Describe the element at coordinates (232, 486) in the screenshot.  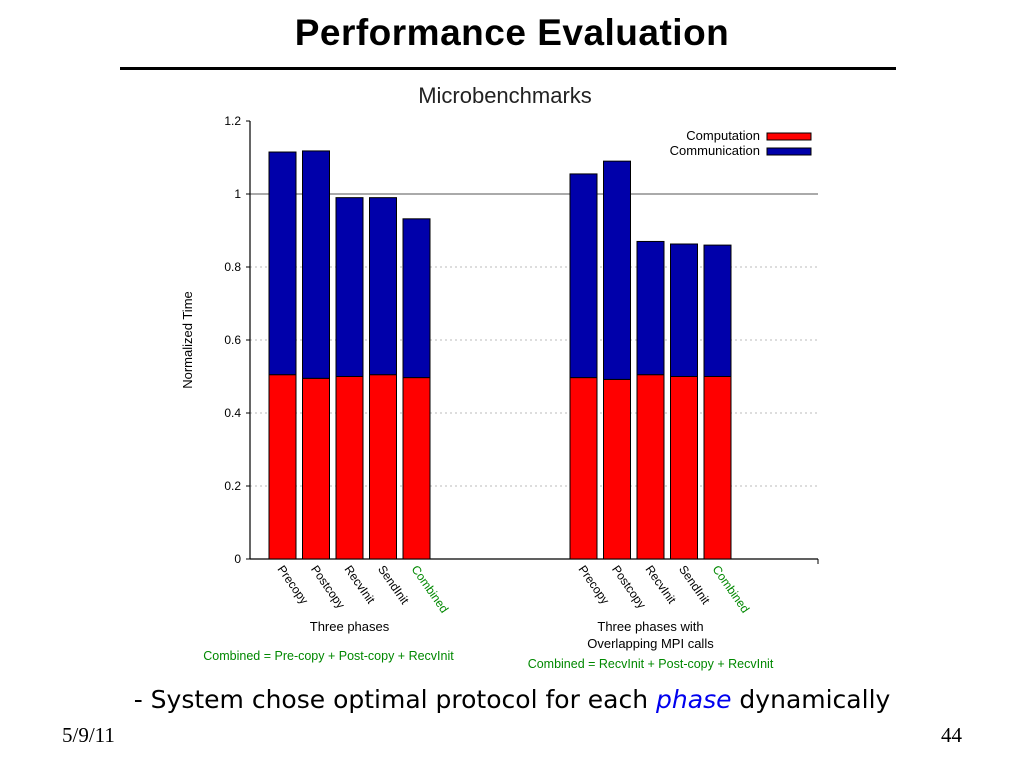
I see `y-tick-label: 0.2` at that location.